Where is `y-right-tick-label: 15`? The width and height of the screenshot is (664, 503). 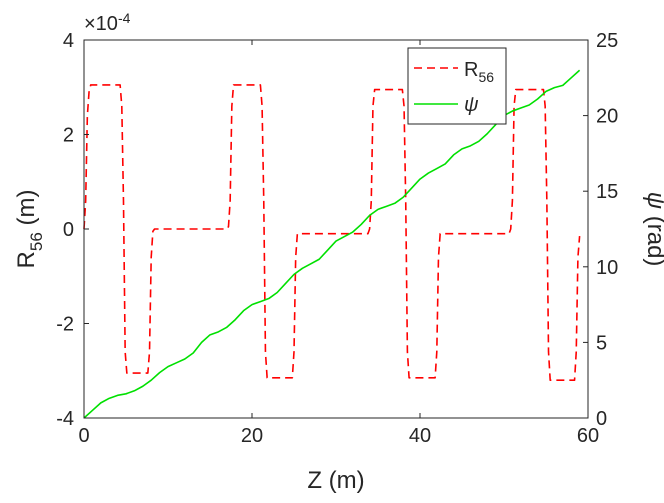 y-right-tick-label: 15 is located at coordinates (607, 192).